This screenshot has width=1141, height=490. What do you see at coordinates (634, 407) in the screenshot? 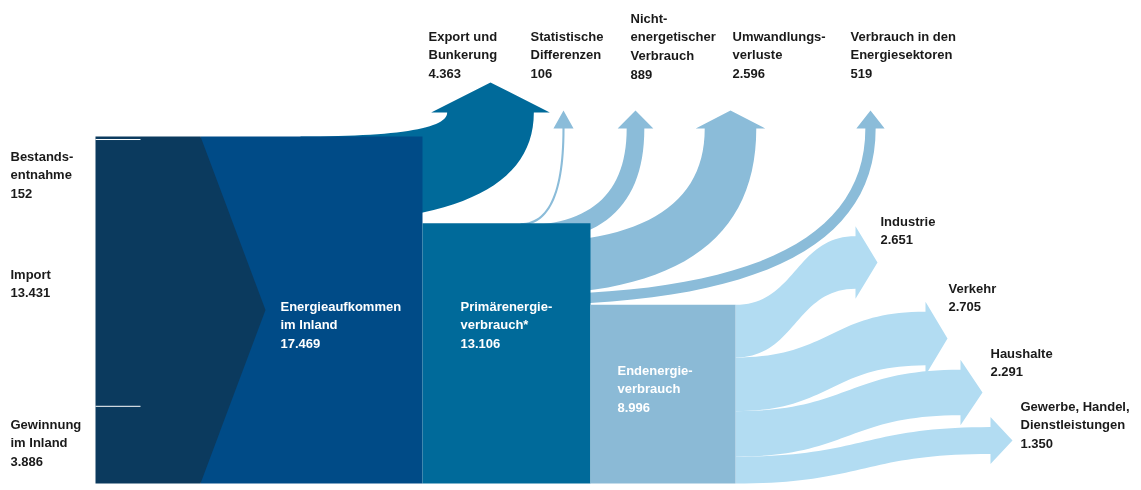
I see `data-label: 8.996` at bounding box center [634, 407].